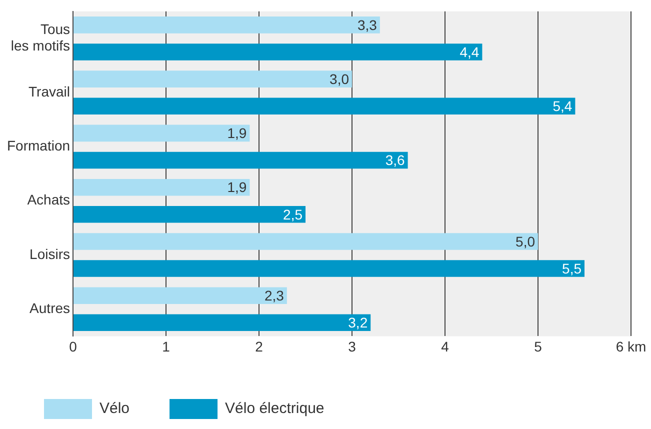 This screenshot has width=651, height=429. I want to click on data-label: 3,3, so click(367, 24).